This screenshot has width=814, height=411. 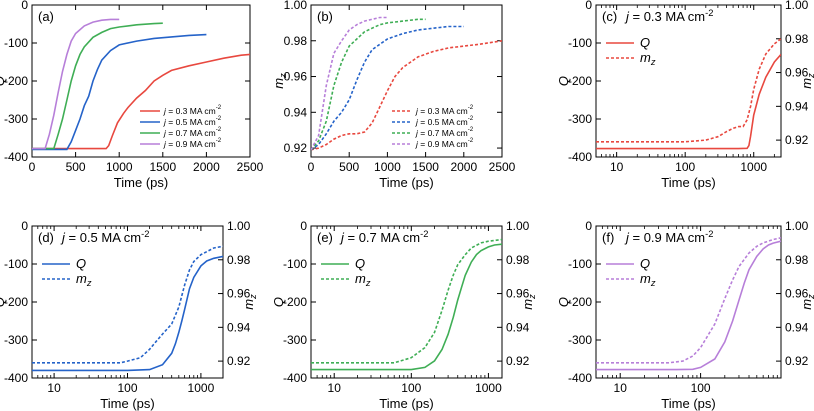 I want to click on legend-entry: j = 0.9 MA cm-2, so click(x=192, y=143).